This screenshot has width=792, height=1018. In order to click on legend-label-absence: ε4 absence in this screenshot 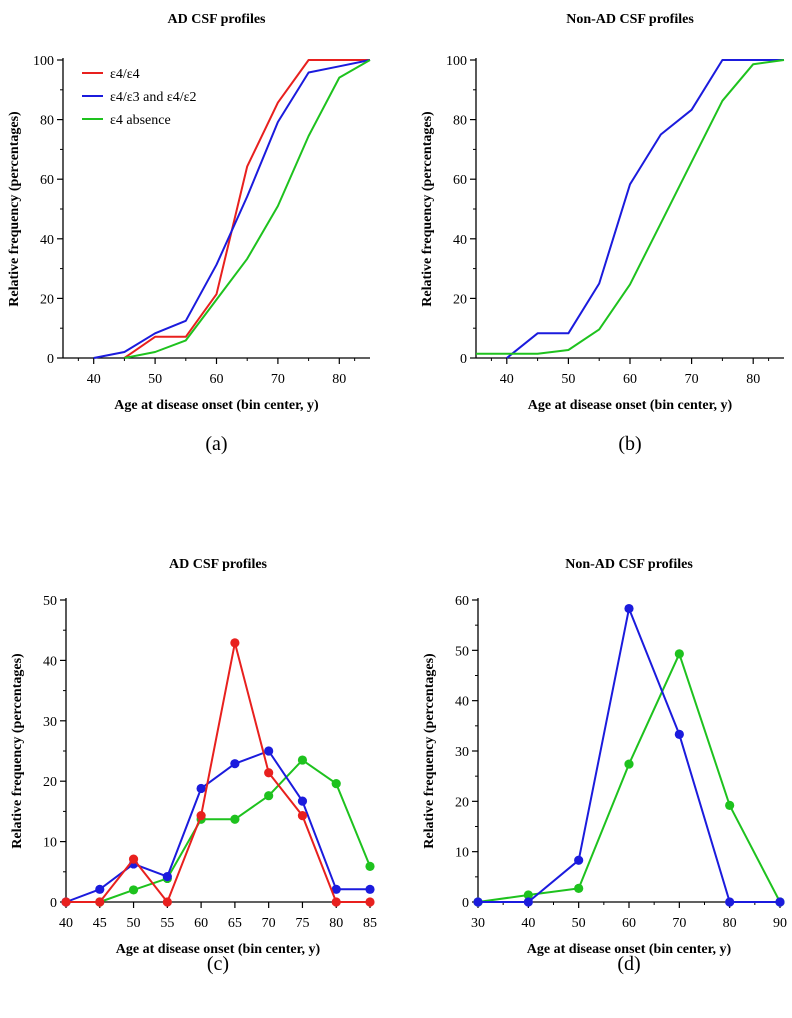, I will do `click(140, 120)`.